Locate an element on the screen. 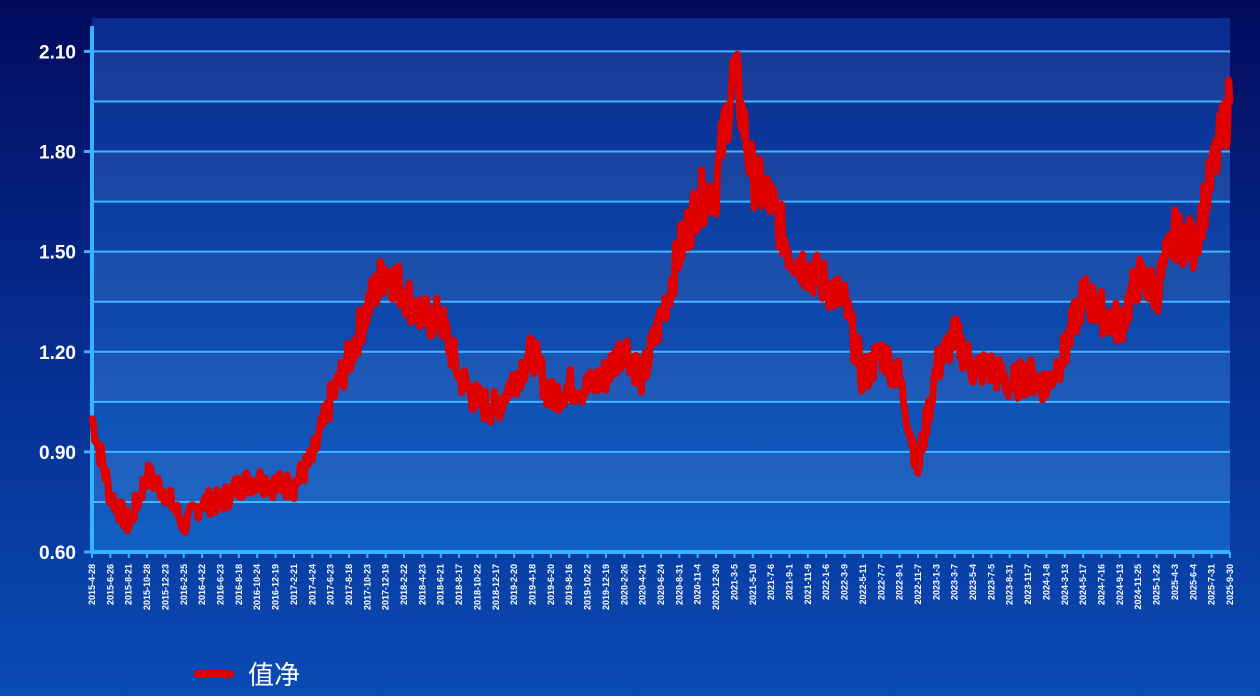  x-tick-label: 2025-7-31 is located at coordinates (1212, 584).